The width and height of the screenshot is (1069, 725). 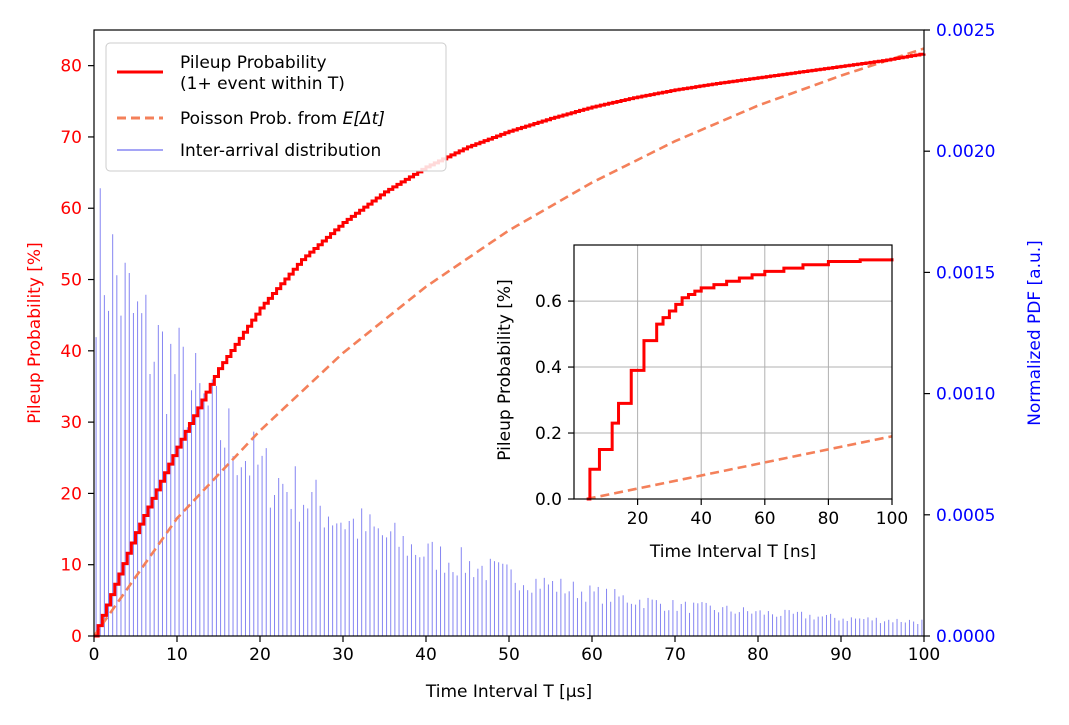 I want to click on main-x-tick-label: 100, so click(x=924, y=655).